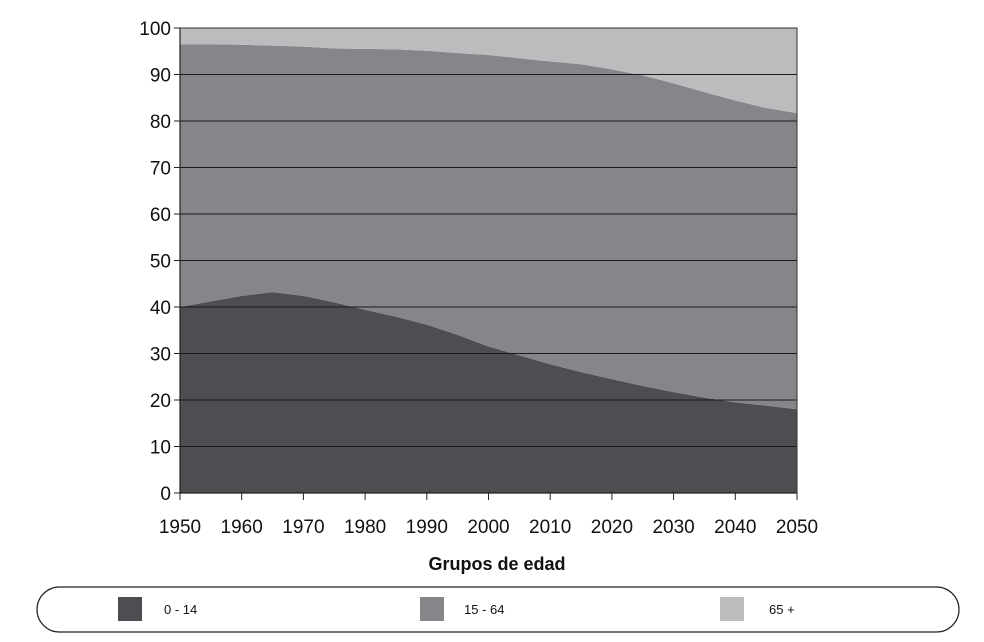 The image size is (984, 642). What do you see at coordinates (160, 308) in the screenshot?
I see `y-tick-label-40: 40` at bounding box center [160, 308].